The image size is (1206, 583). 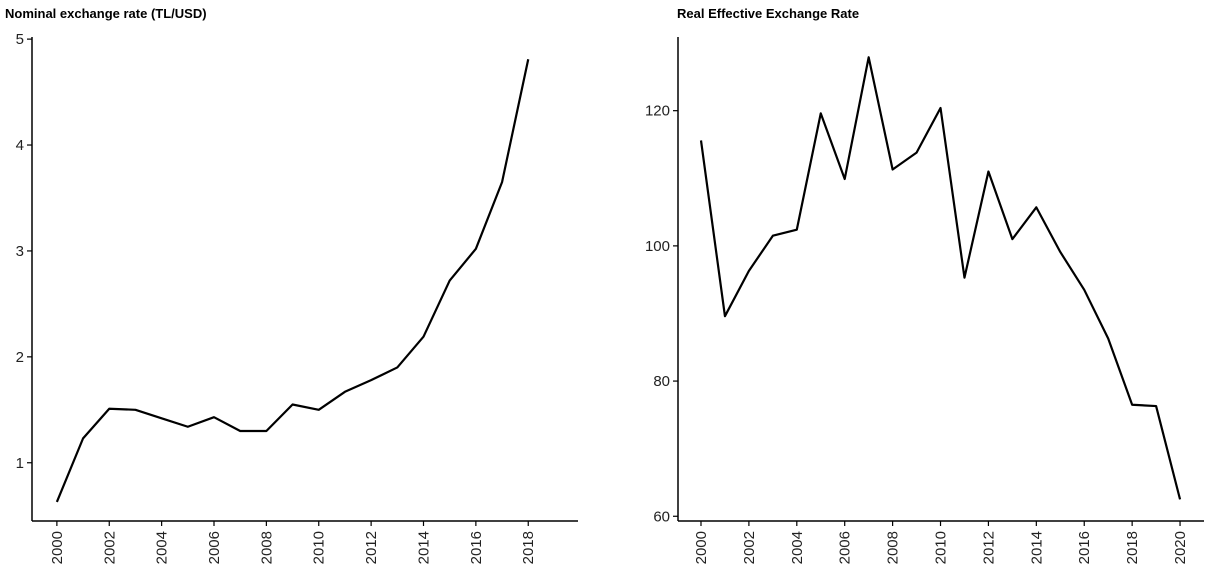 What do you see at coordinates (661, 516) in the screenshot?
I see `y-tick-label: 60` at bounding box center [661, 516].